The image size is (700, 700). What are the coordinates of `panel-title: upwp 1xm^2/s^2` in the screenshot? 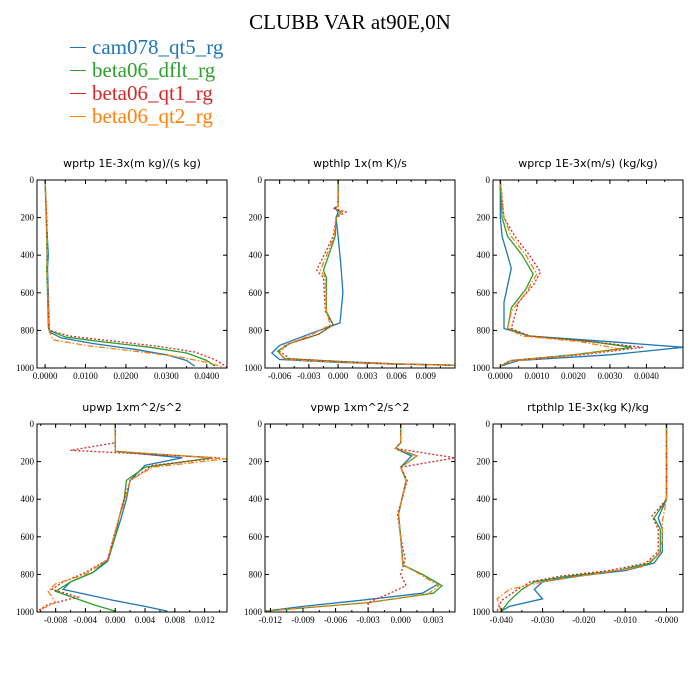 It's located at (132, 407).